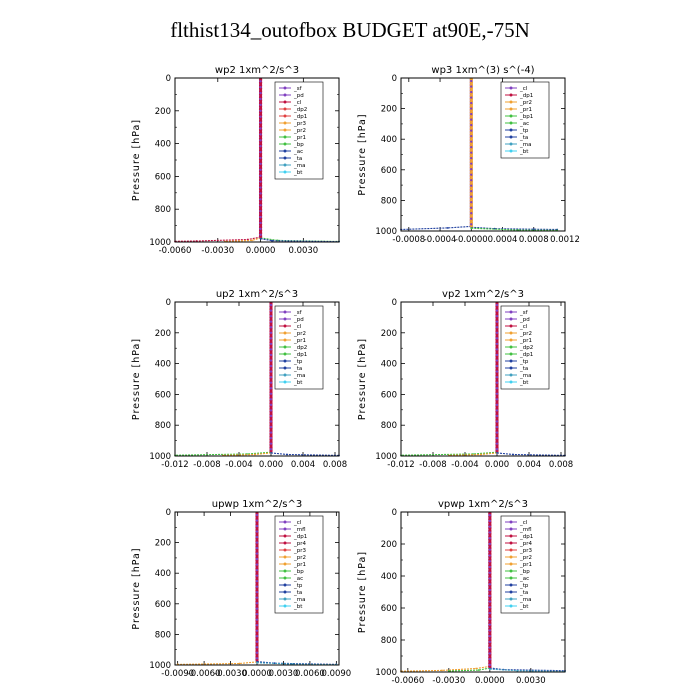 This screenshot has width=700, height=700. What do you see at coordinates (335, 465) in the screenshot?
I see `x-tick-label: 0.008` at bounding box center [335, 465].